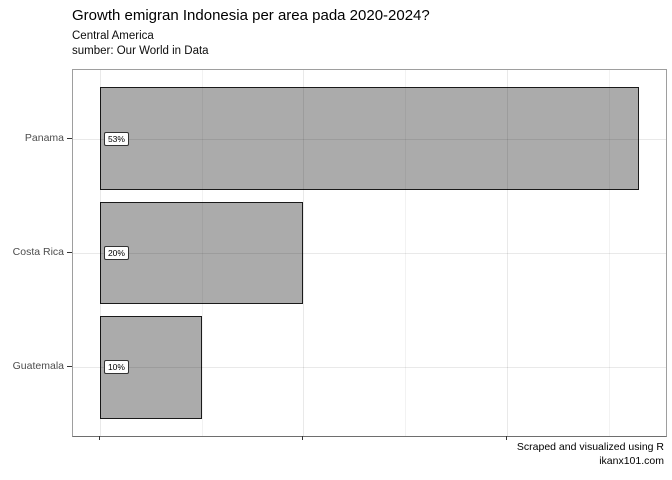 This screenshot has height=480, width=672. I want to click on y-axis-label-guatemala: Guatemala, so click(38, 366).